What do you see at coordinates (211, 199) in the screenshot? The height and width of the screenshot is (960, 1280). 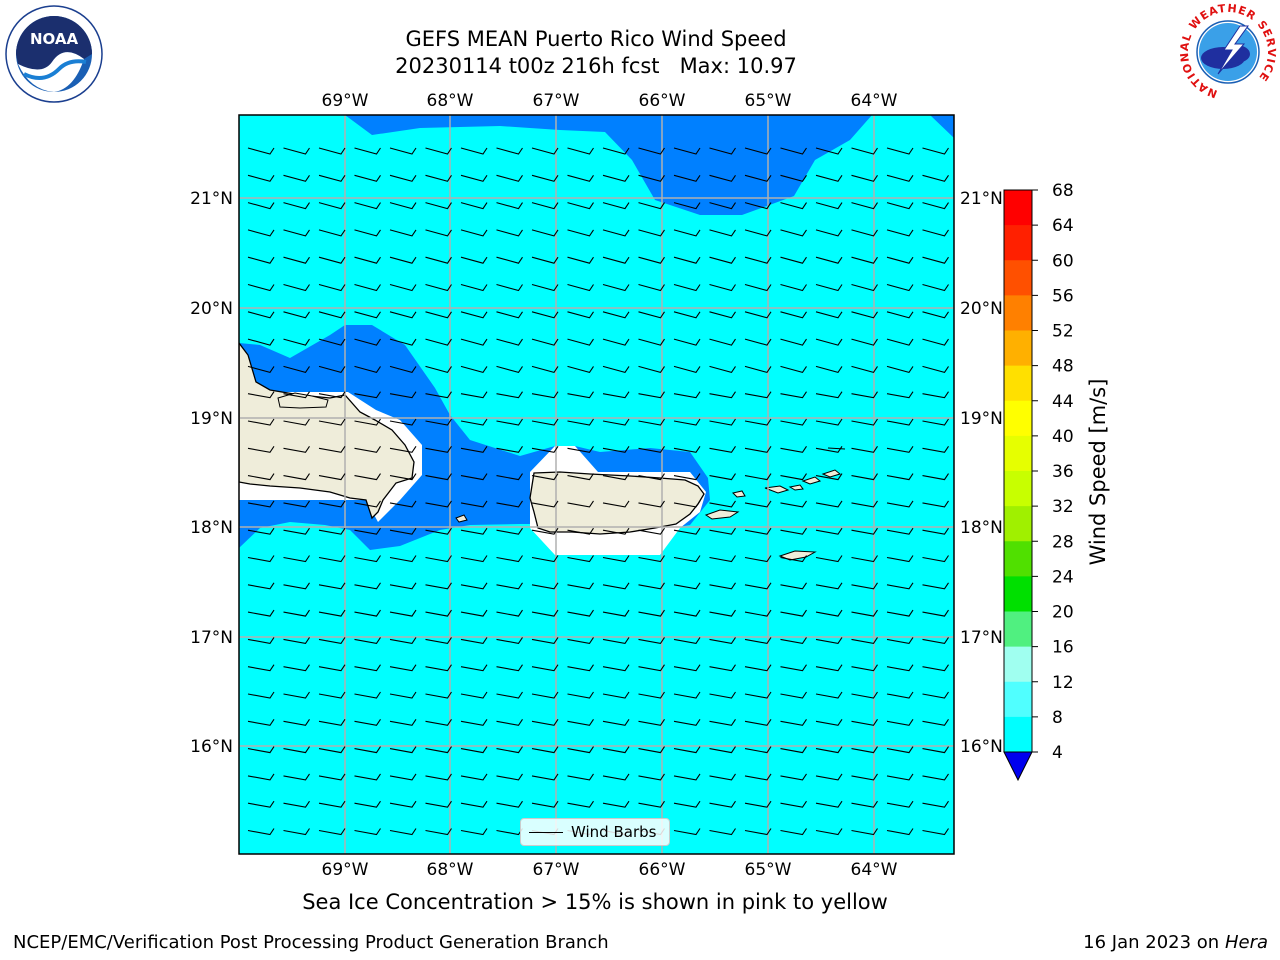 I see `lat-label-left-21n: 21°N` at bounding box center [211, 199].